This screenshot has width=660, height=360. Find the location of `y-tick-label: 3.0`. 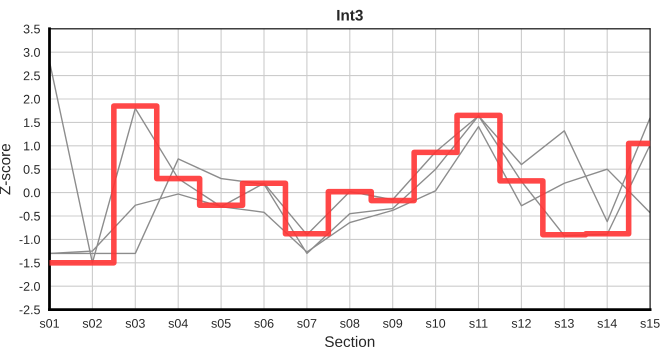

y-tick-label: 3.0 is located at coordinates (32, 52).